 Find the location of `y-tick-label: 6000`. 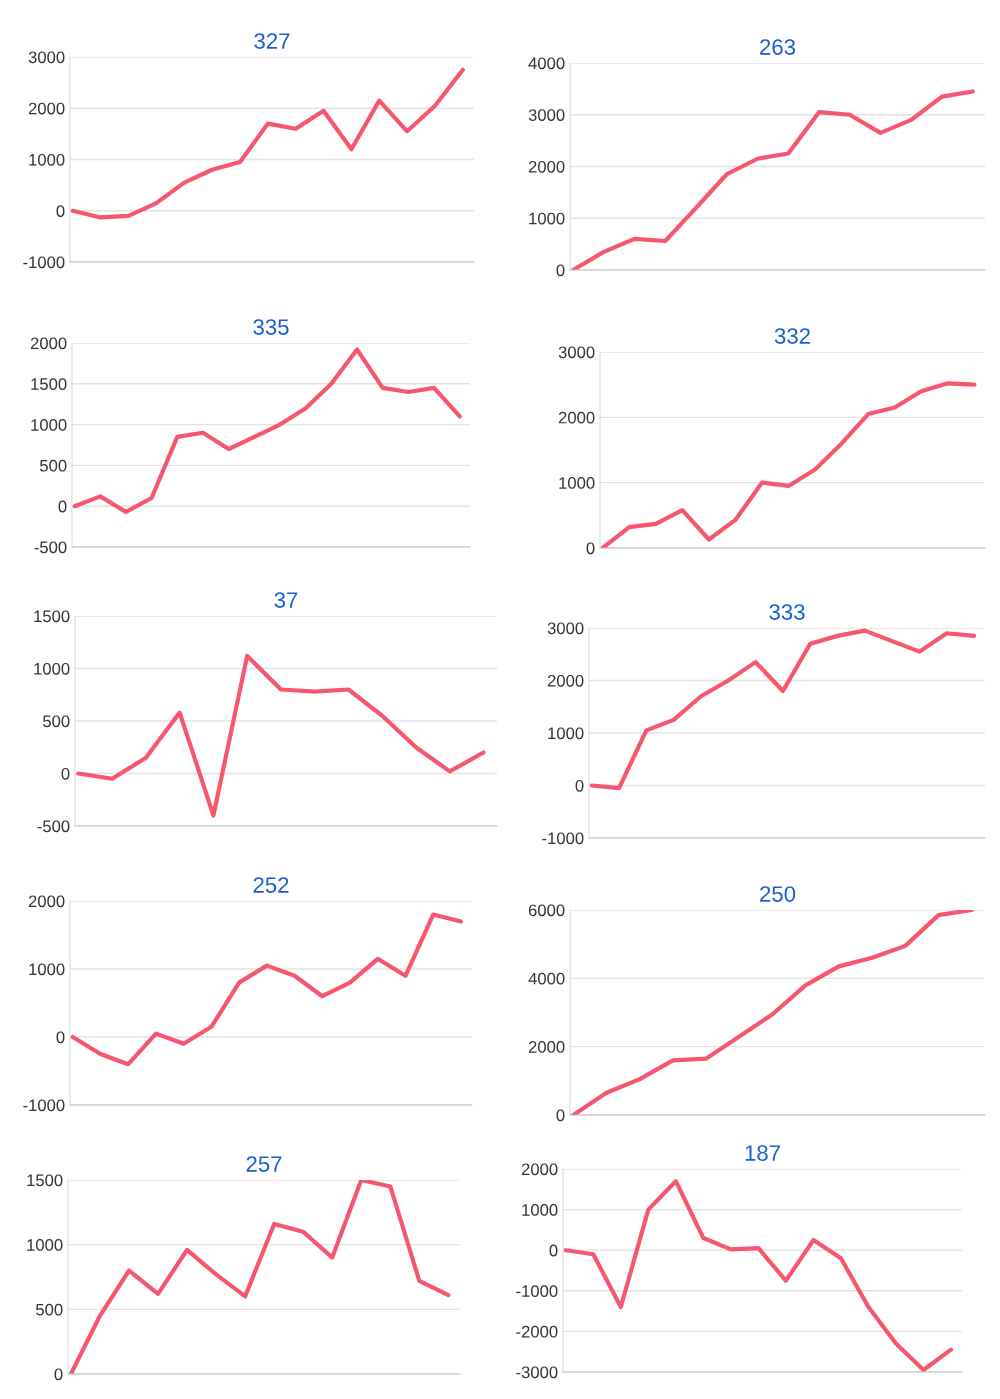

y-tick-label: 6000 is located at coordinates (546, 910).